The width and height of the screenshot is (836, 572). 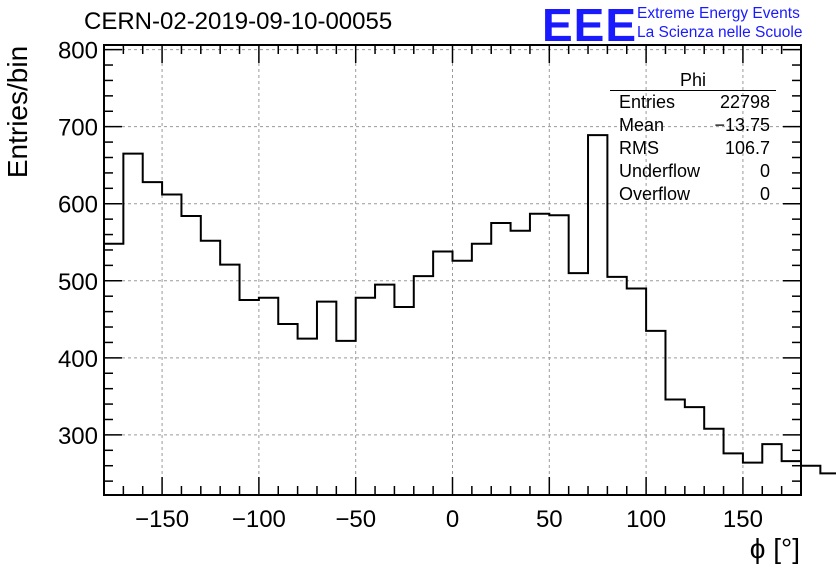 I want to click on stats-value: −13.75, so click(x=742, y=125).